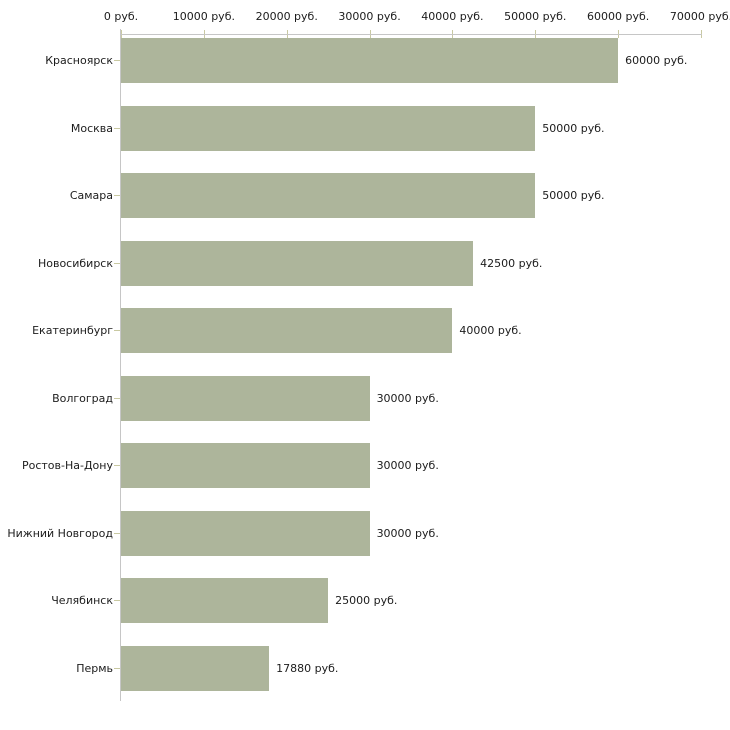 This screenshot has width=730, height=730. Describe the element at coordinates (195, 668) in the screenshot. I see `bar-Пермь` at that location.